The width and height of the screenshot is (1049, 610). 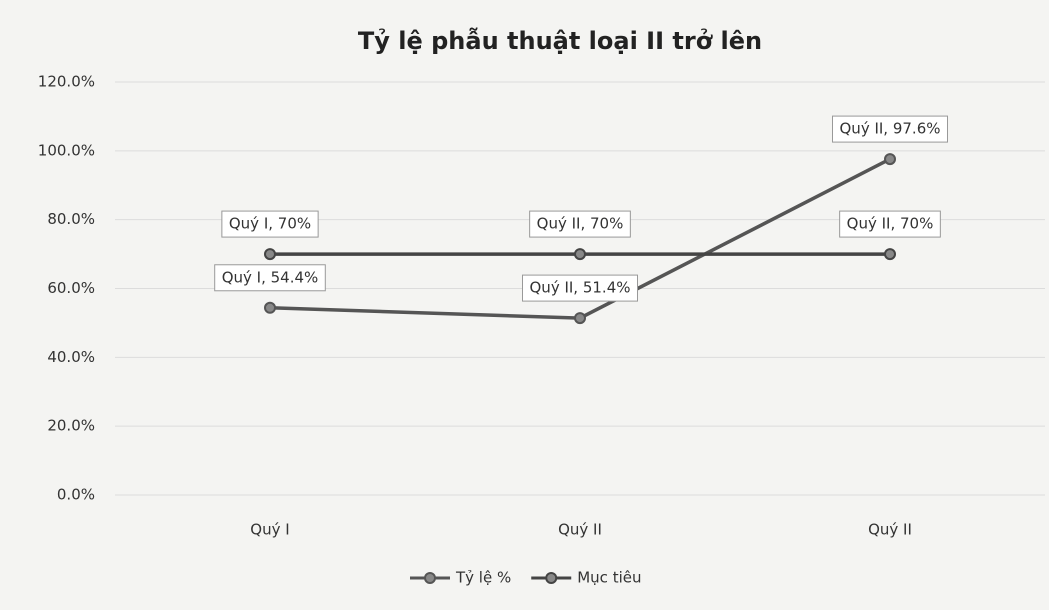 What do you see at coordinates (269, 530) in the screenshot?
I see `x-tick-label: Quý I` at bounding box center [269, 530].